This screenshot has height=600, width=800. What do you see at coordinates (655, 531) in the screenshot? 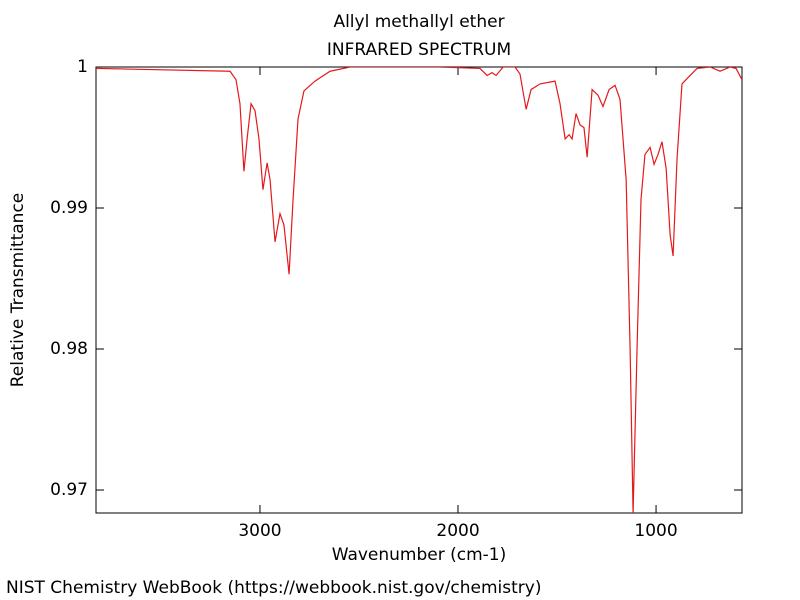
I see `x-tick-label: 1000` at bounding box center [655, 531].